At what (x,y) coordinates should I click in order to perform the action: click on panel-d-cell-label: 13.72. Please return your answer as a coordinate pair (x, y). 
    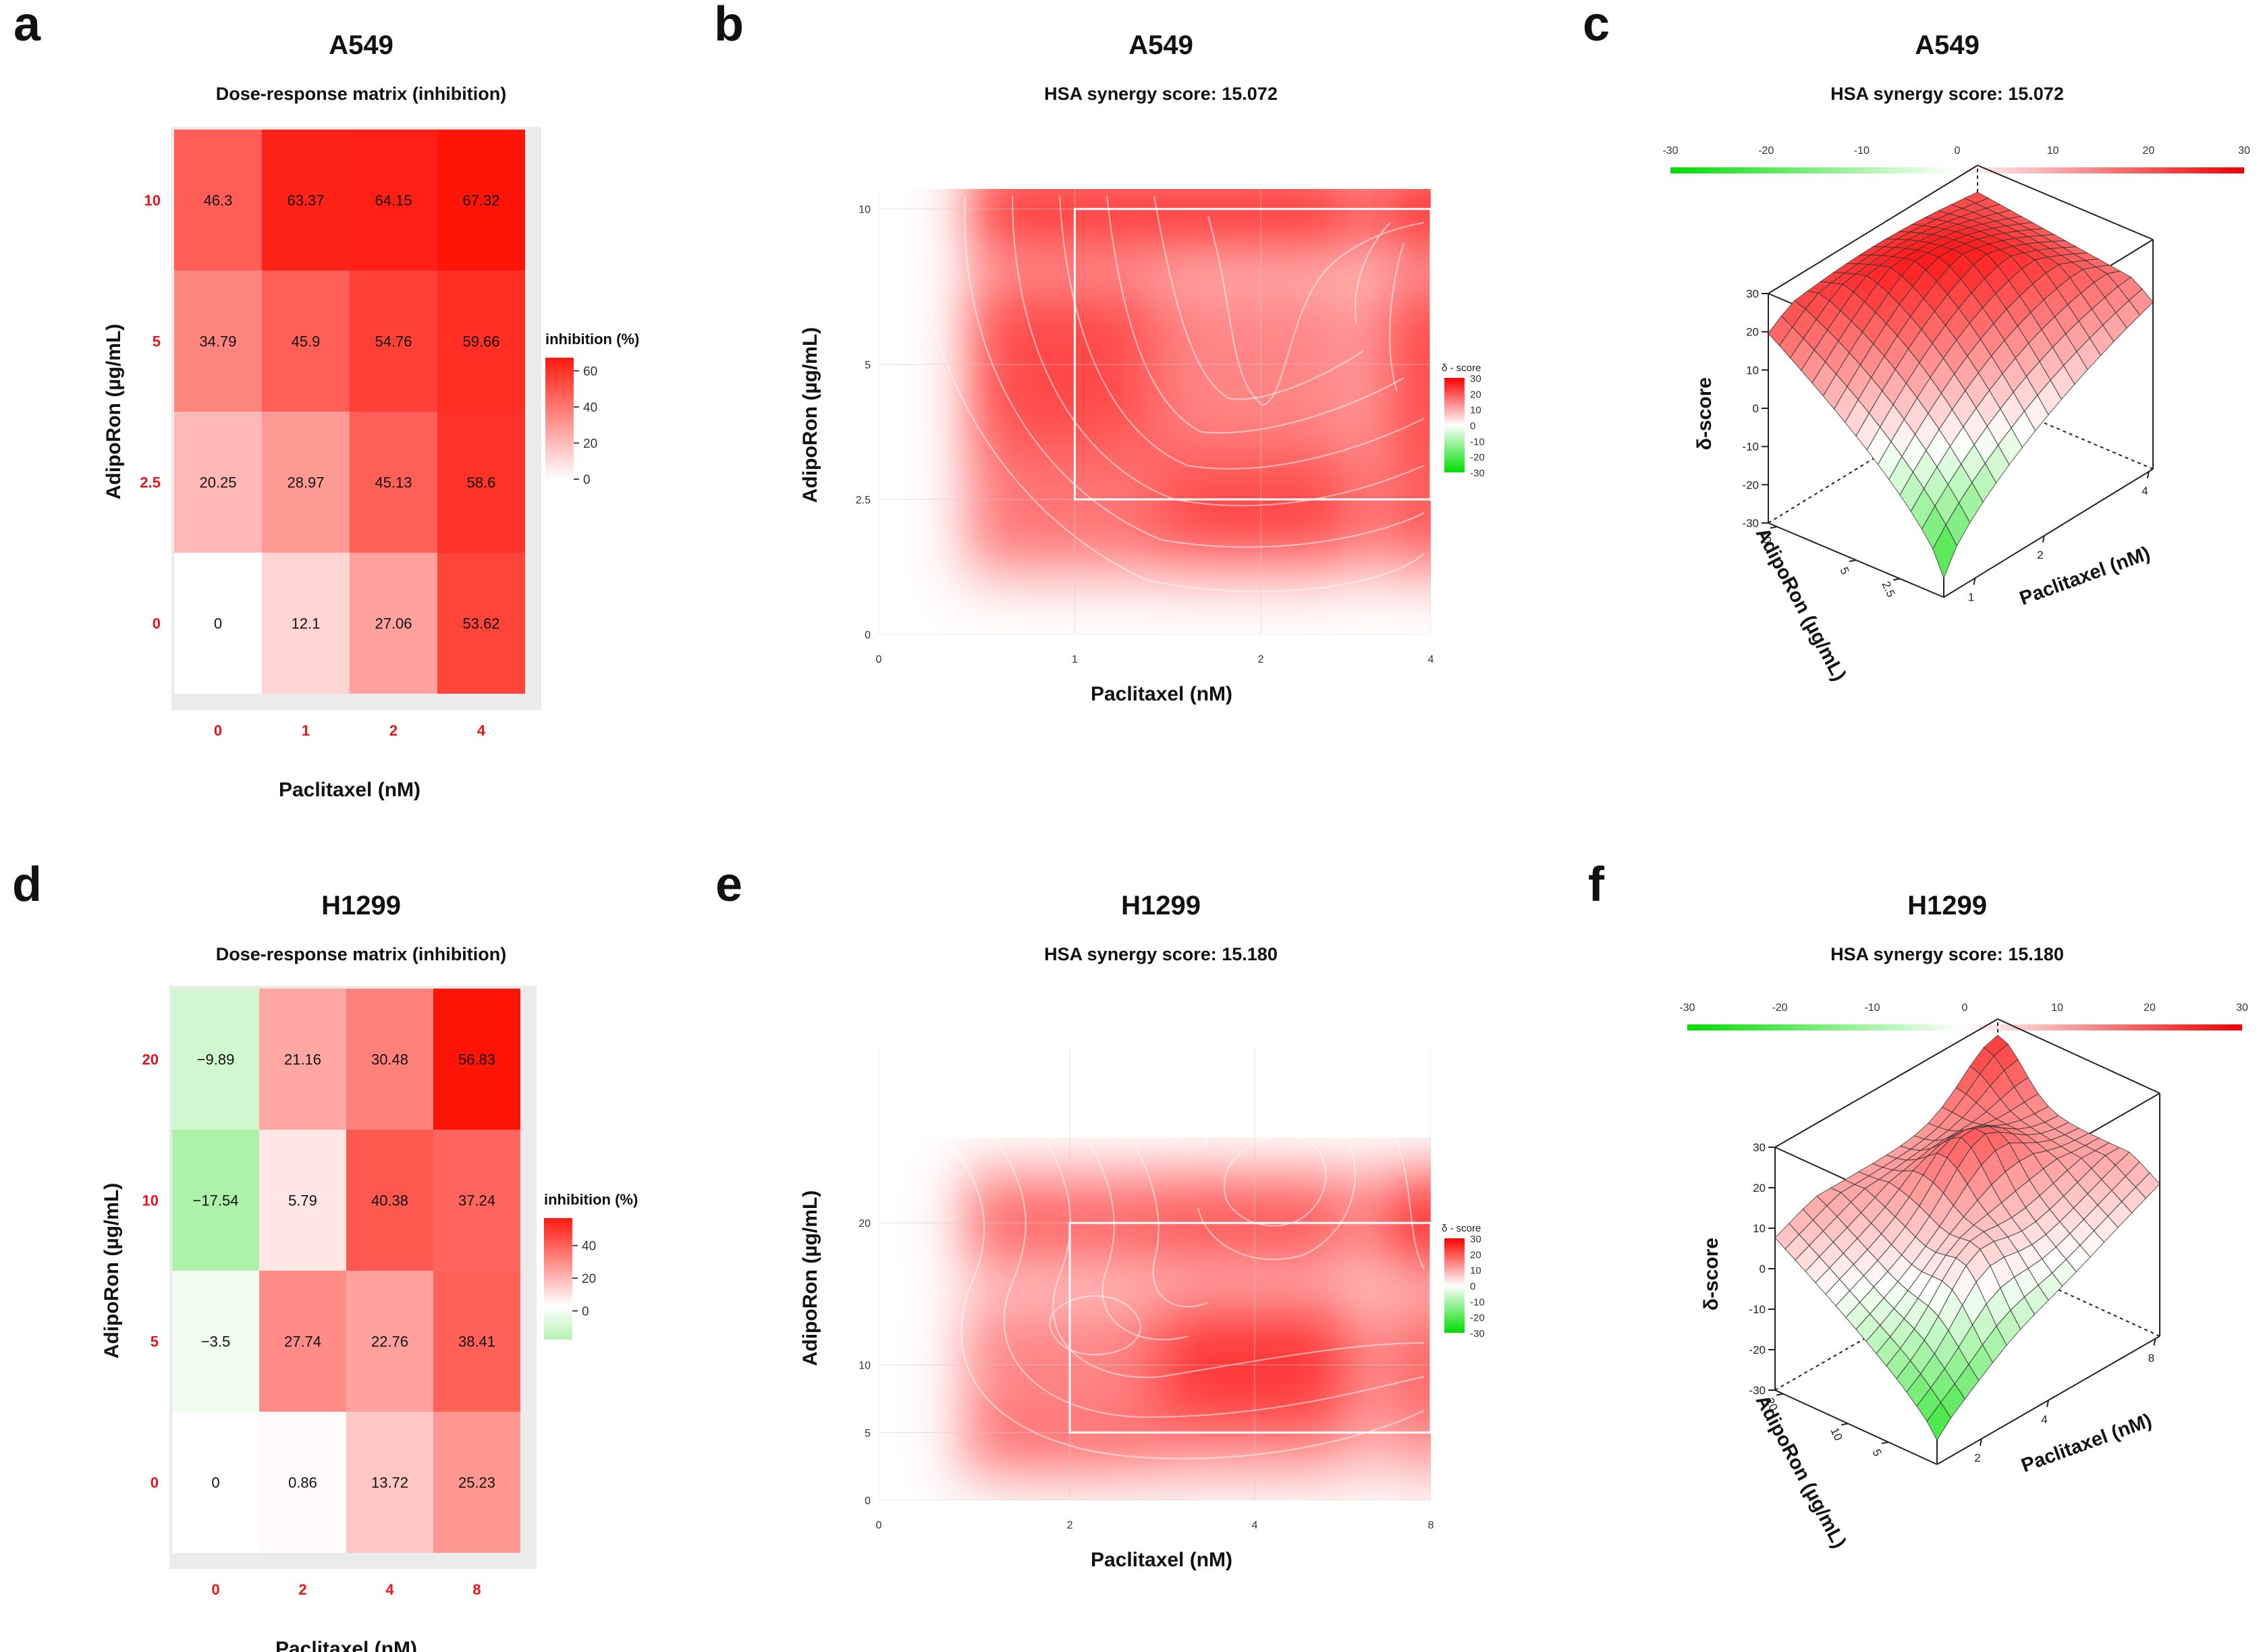
    Looking at the image, I should click on (389, 1483).